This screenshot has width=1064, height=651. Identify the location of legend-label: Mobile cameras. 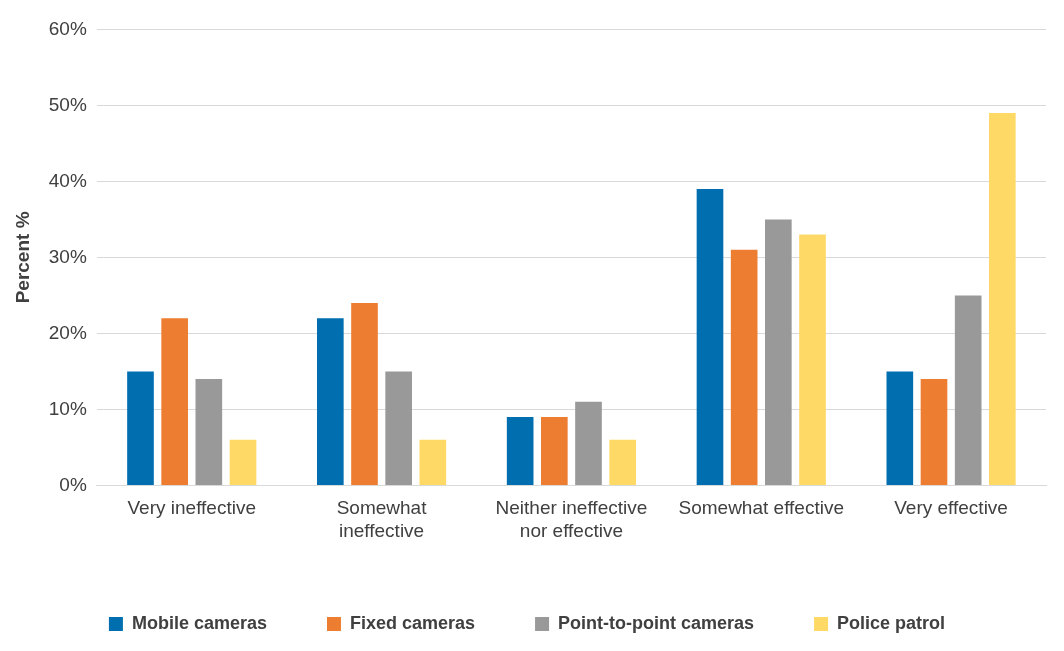
(199, 622).